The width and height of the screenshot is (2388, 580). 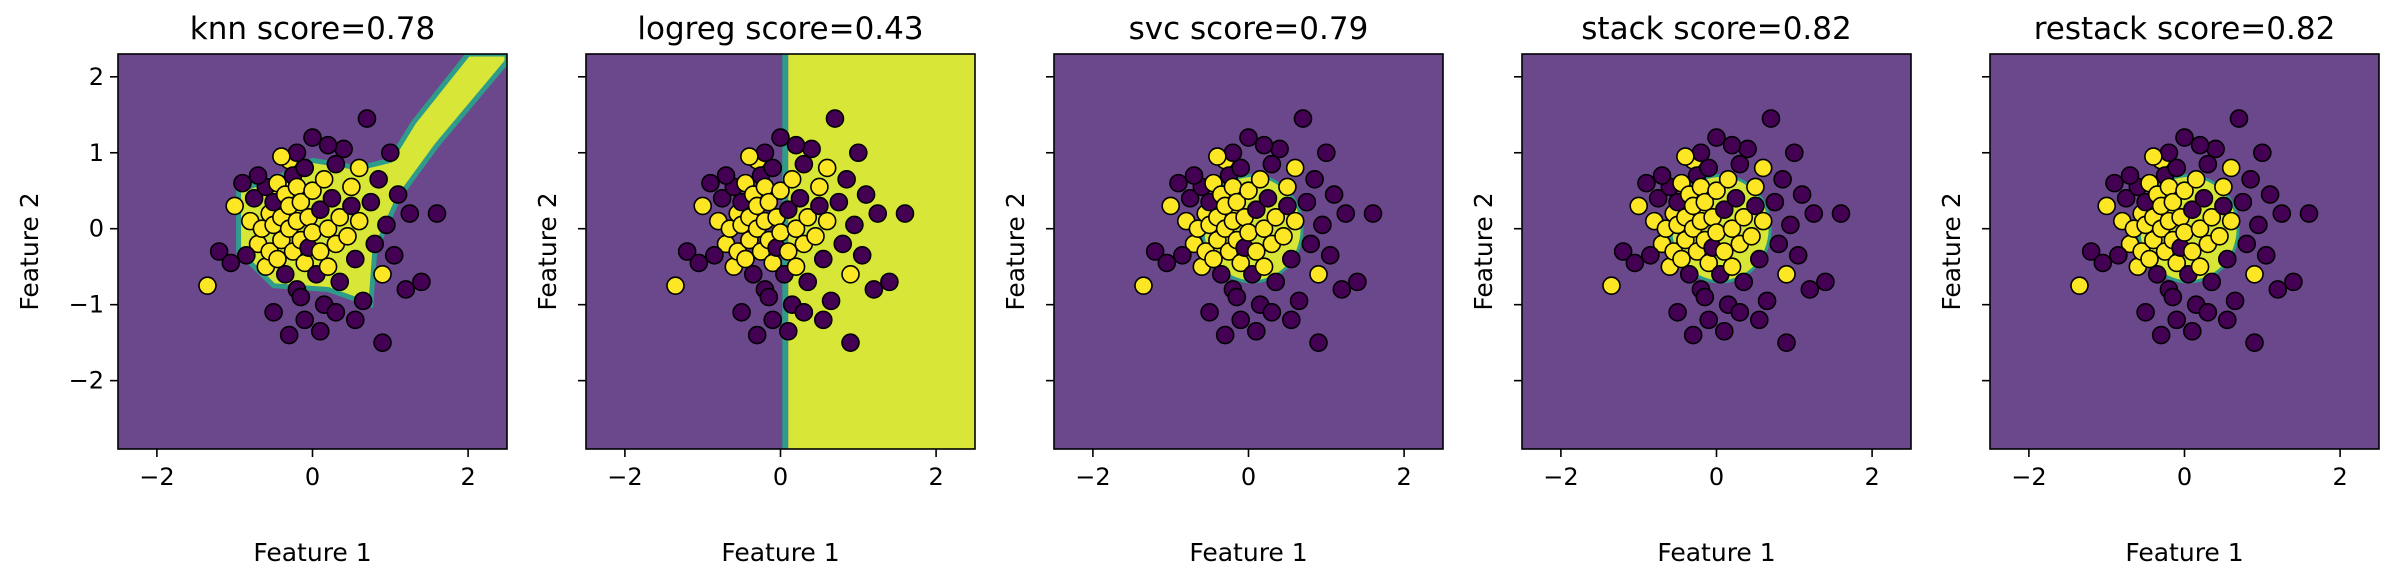 I want to click on y-tick-label: 0, so click(x=96, y=229).